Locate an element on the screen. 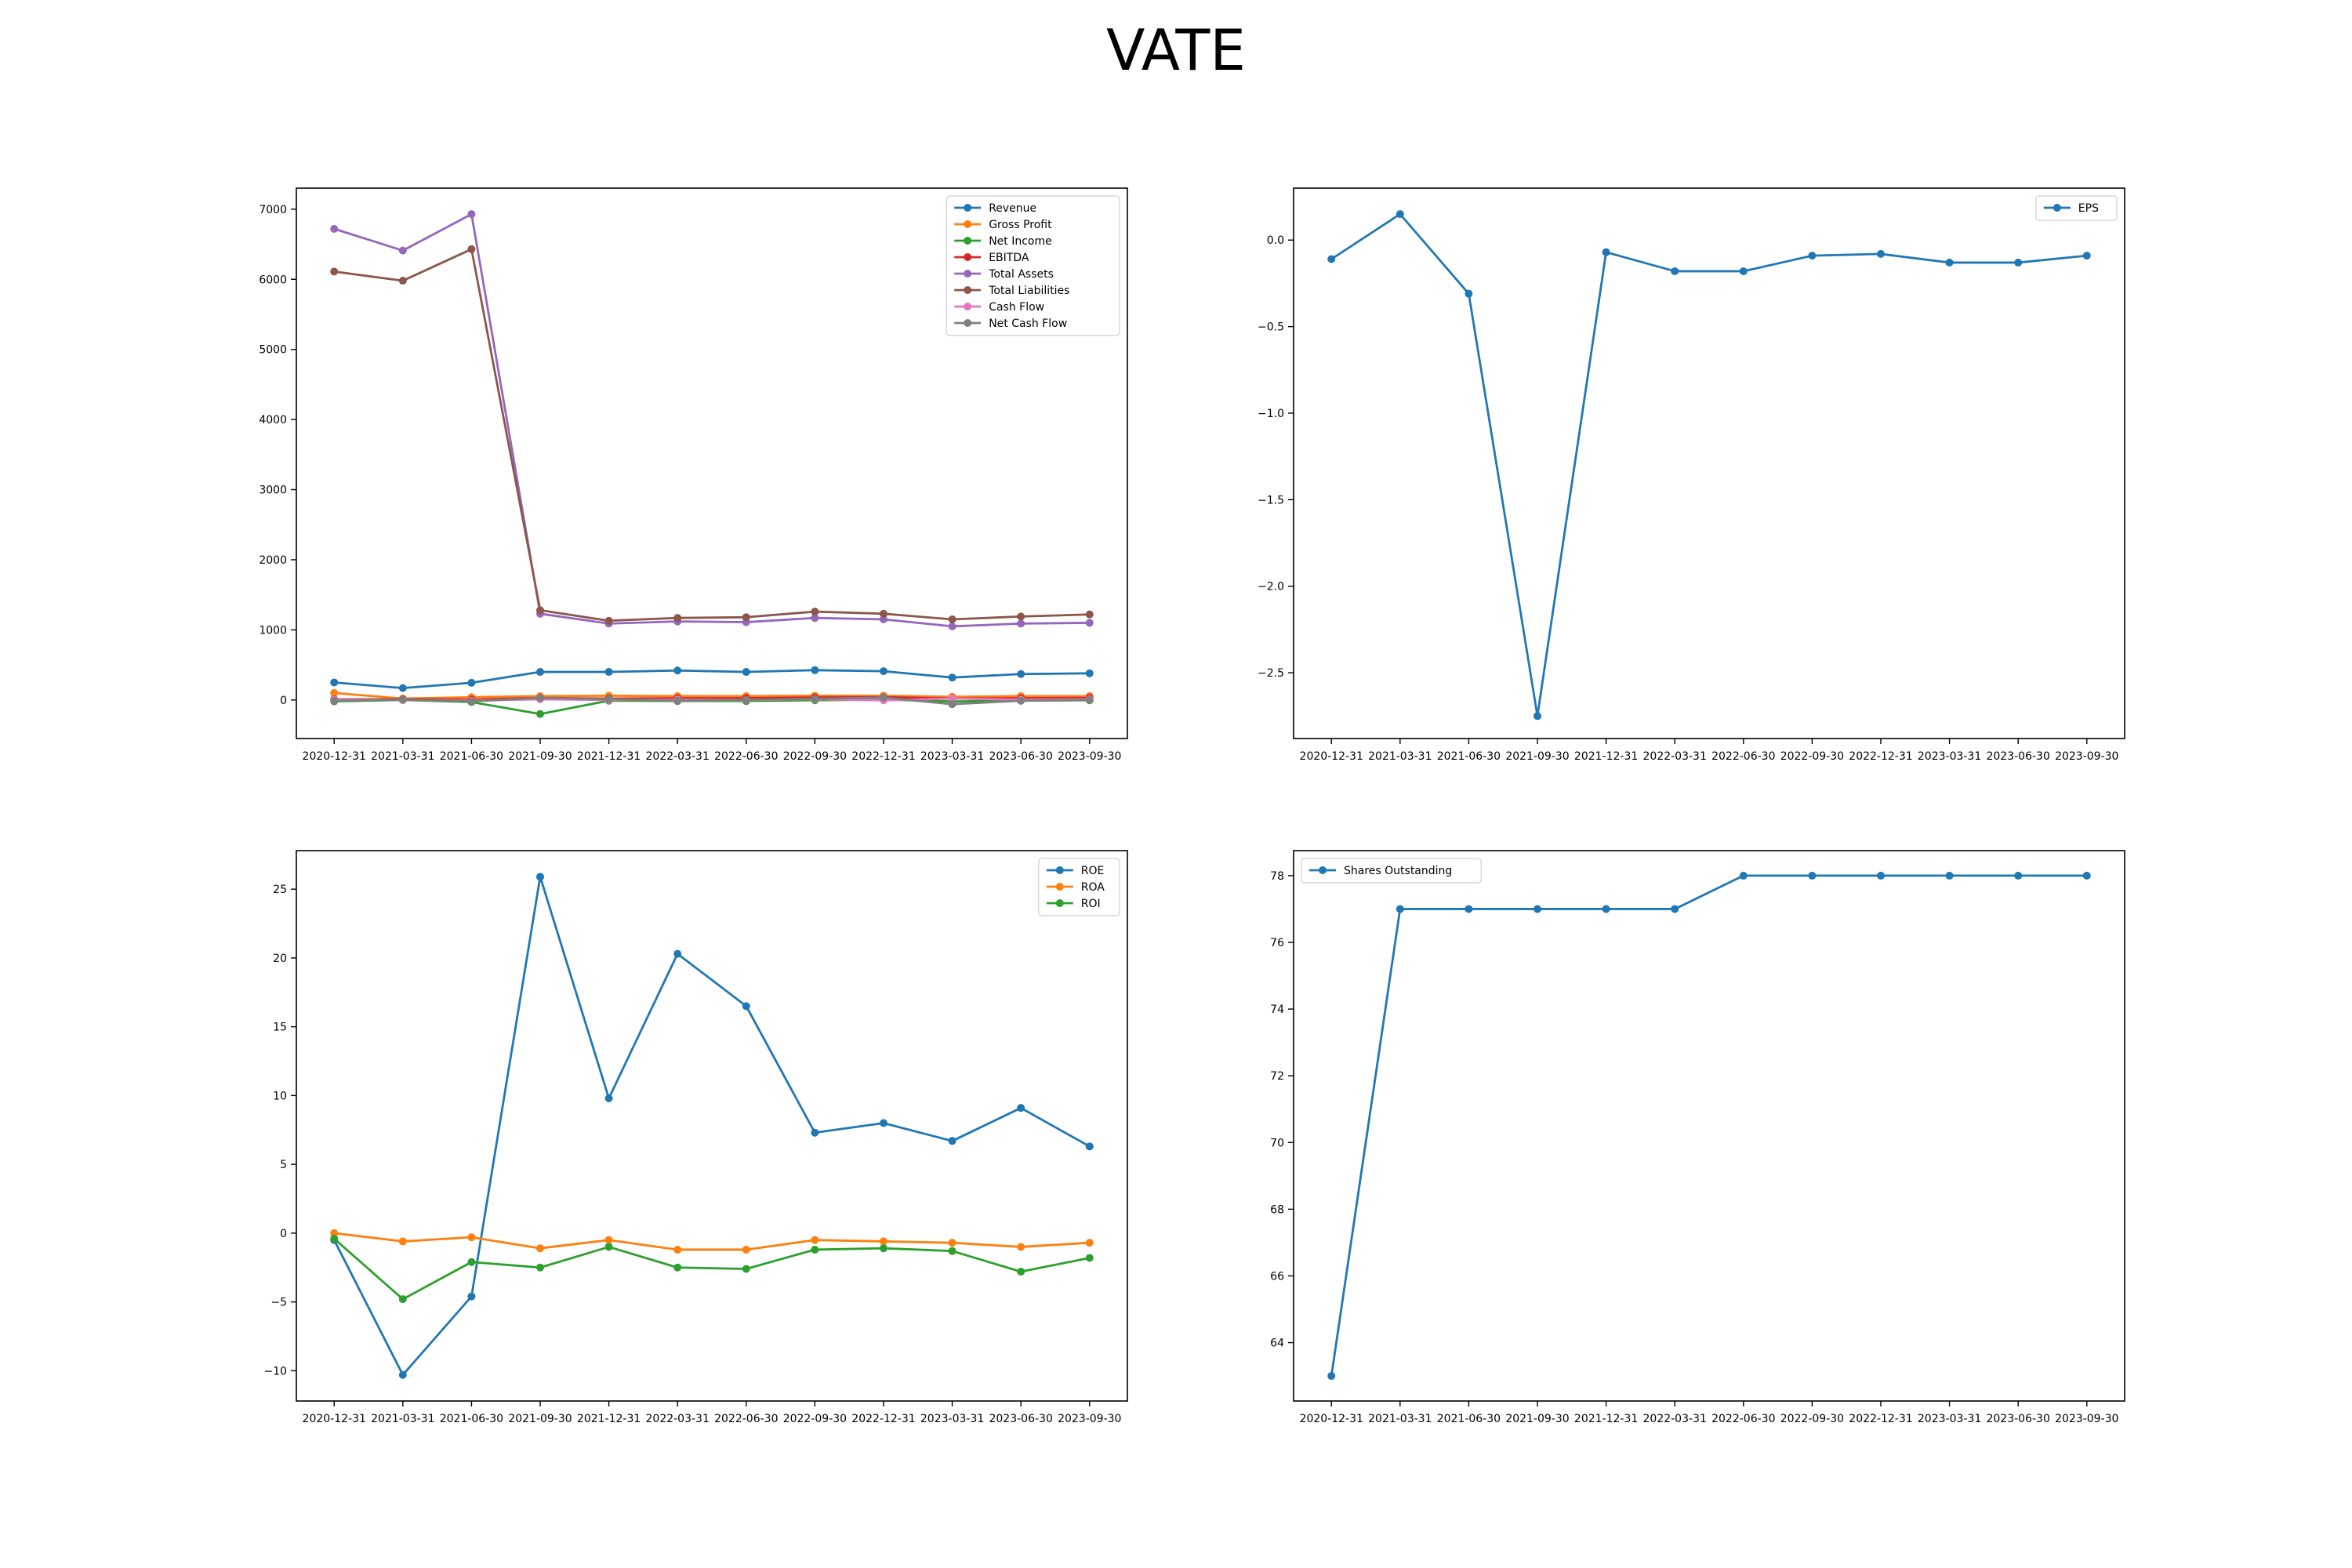  total-liabilities-legend-marker is located at coordinates (968, 290).